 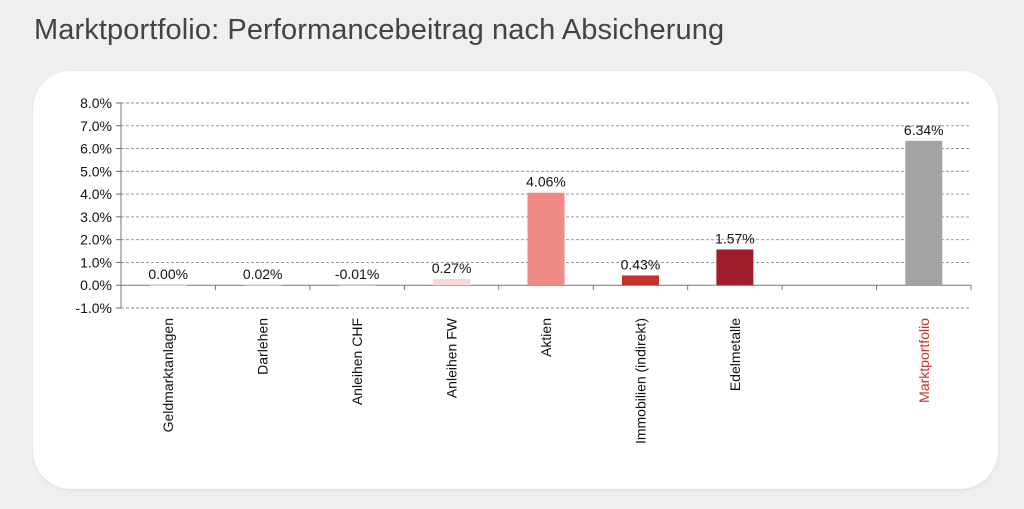 I want to click on data-label: 1.57%, so click(x=735, y=238).